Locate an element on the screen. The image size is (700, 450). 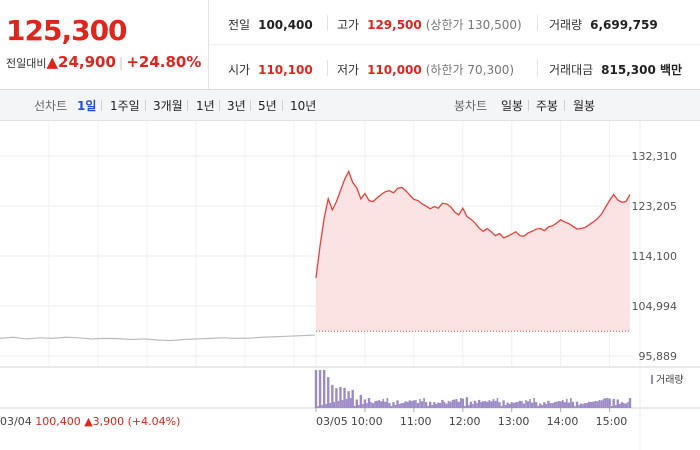
stat-low-limit: (하한가 70,300) is located at coordinates (470, 70).